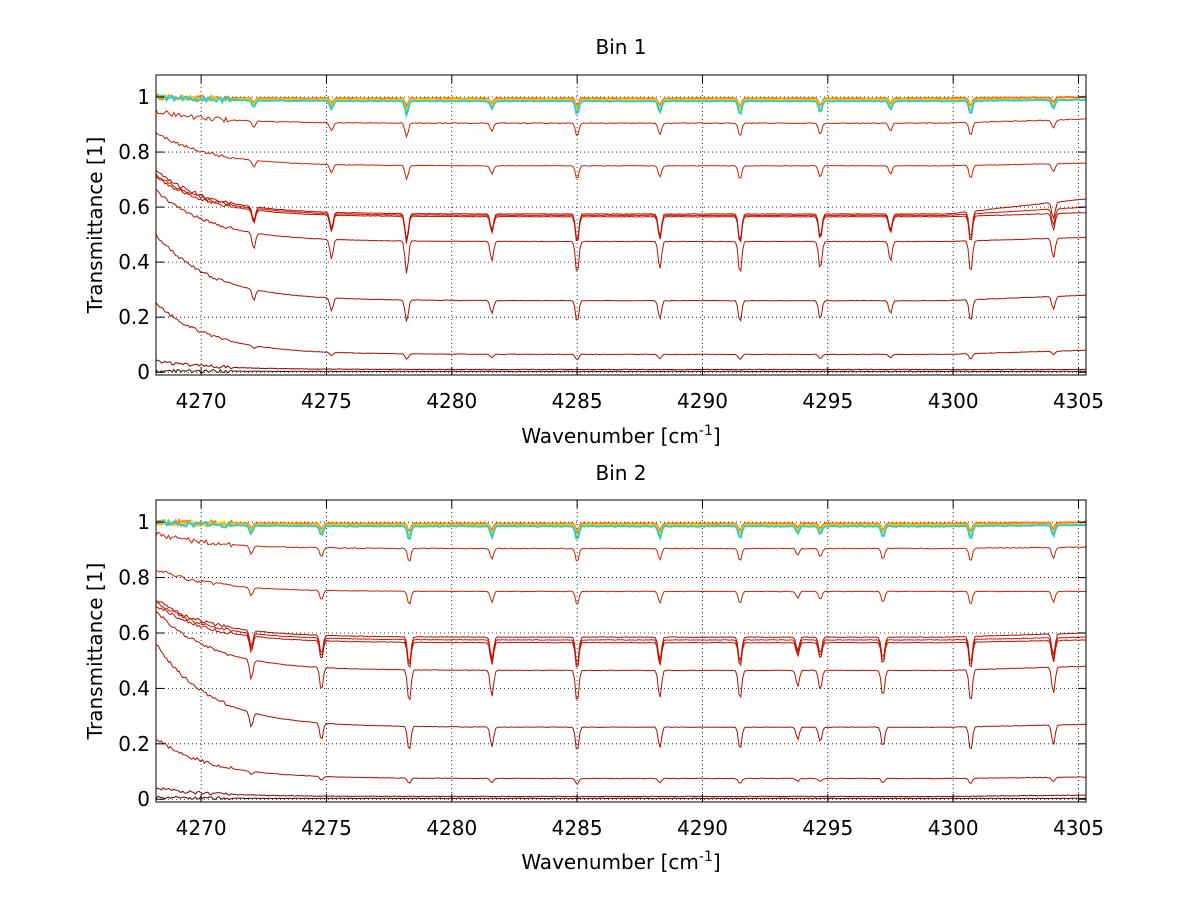 The image size is (1200, 901). I want to click on chart-title: Bin 1, so click(620, 47).